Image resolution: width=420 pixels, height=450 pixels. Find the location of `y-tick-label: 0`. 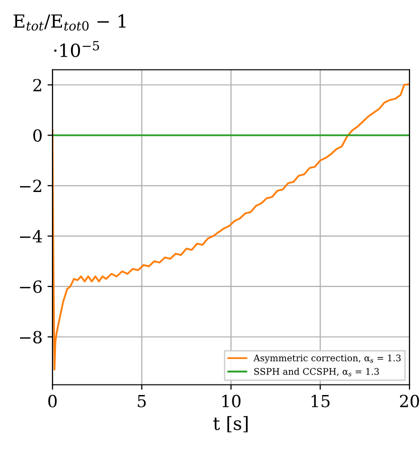

y-tick-label: 0 is located at coordinates (37, 135).